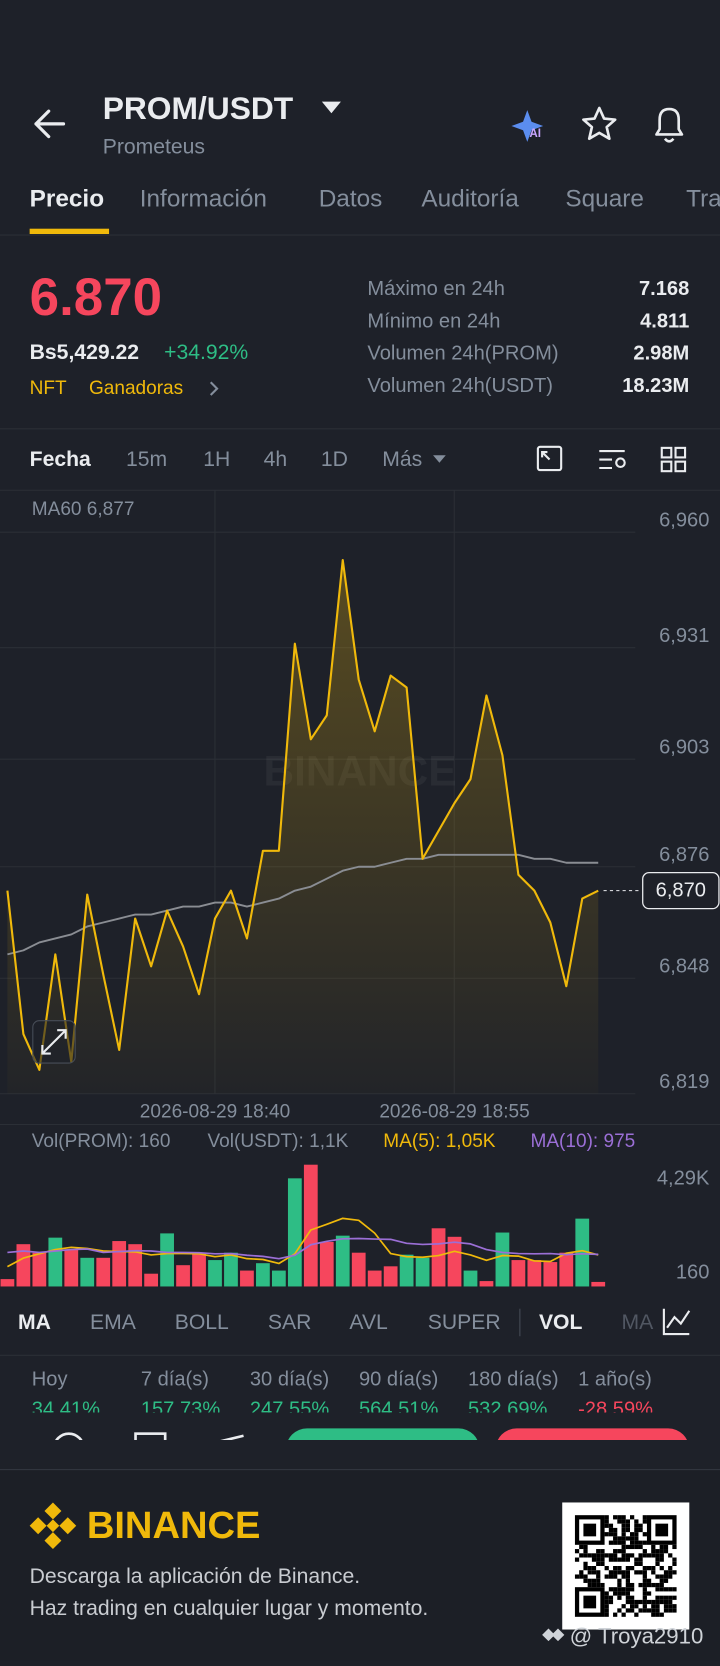  Describe the element at coordinates (527, 126) in the screenshot. I see `ai-icon` at that location.